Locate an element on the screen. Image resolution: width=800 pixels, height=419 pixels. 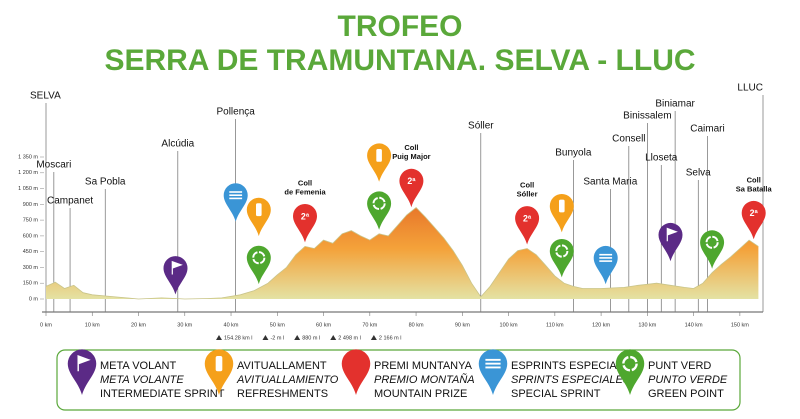
place-label: Bunyola is located at coordinates (573, 153).